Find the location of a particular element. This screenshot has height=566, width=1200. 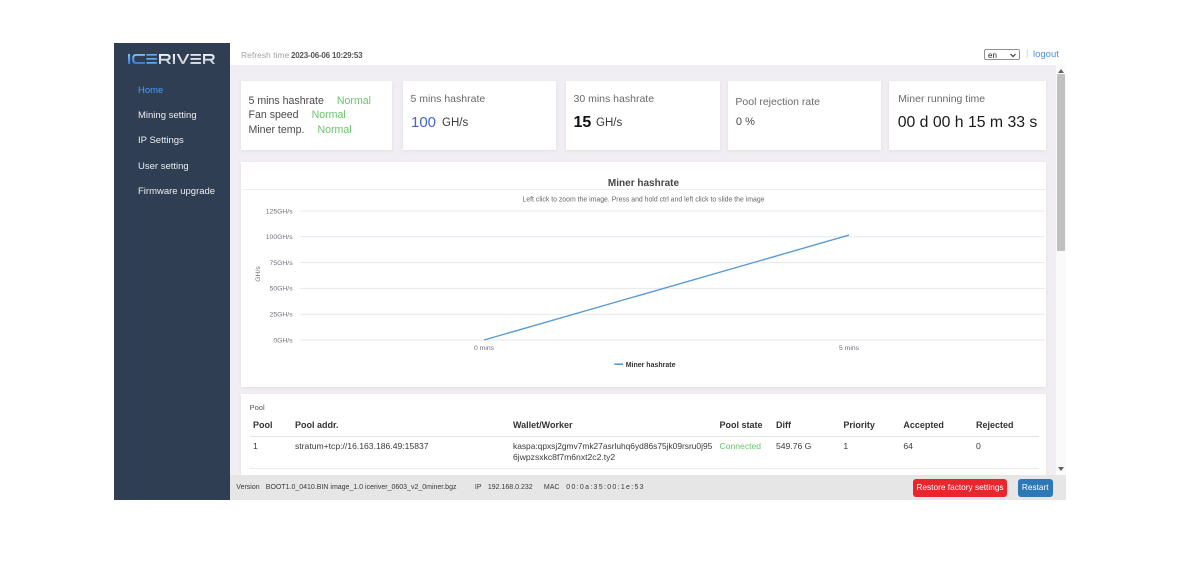

svg-text: 0GH/s is located at coordinates (283, 340).